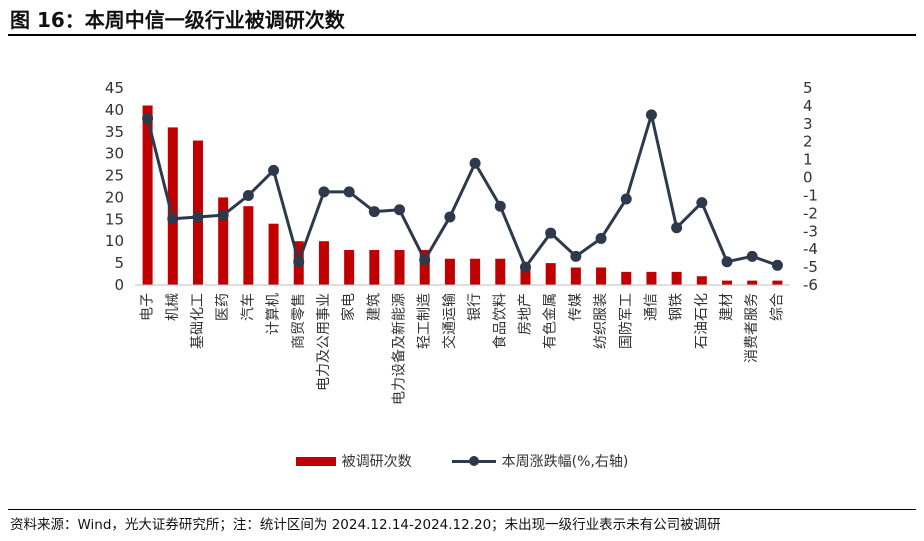 This screenshot has height=541, width=924. What do you see at coordinates (353, 461) in the screenshot?
I see `legend-item-bar: 被调研次数` at bounding box center [353, 461].